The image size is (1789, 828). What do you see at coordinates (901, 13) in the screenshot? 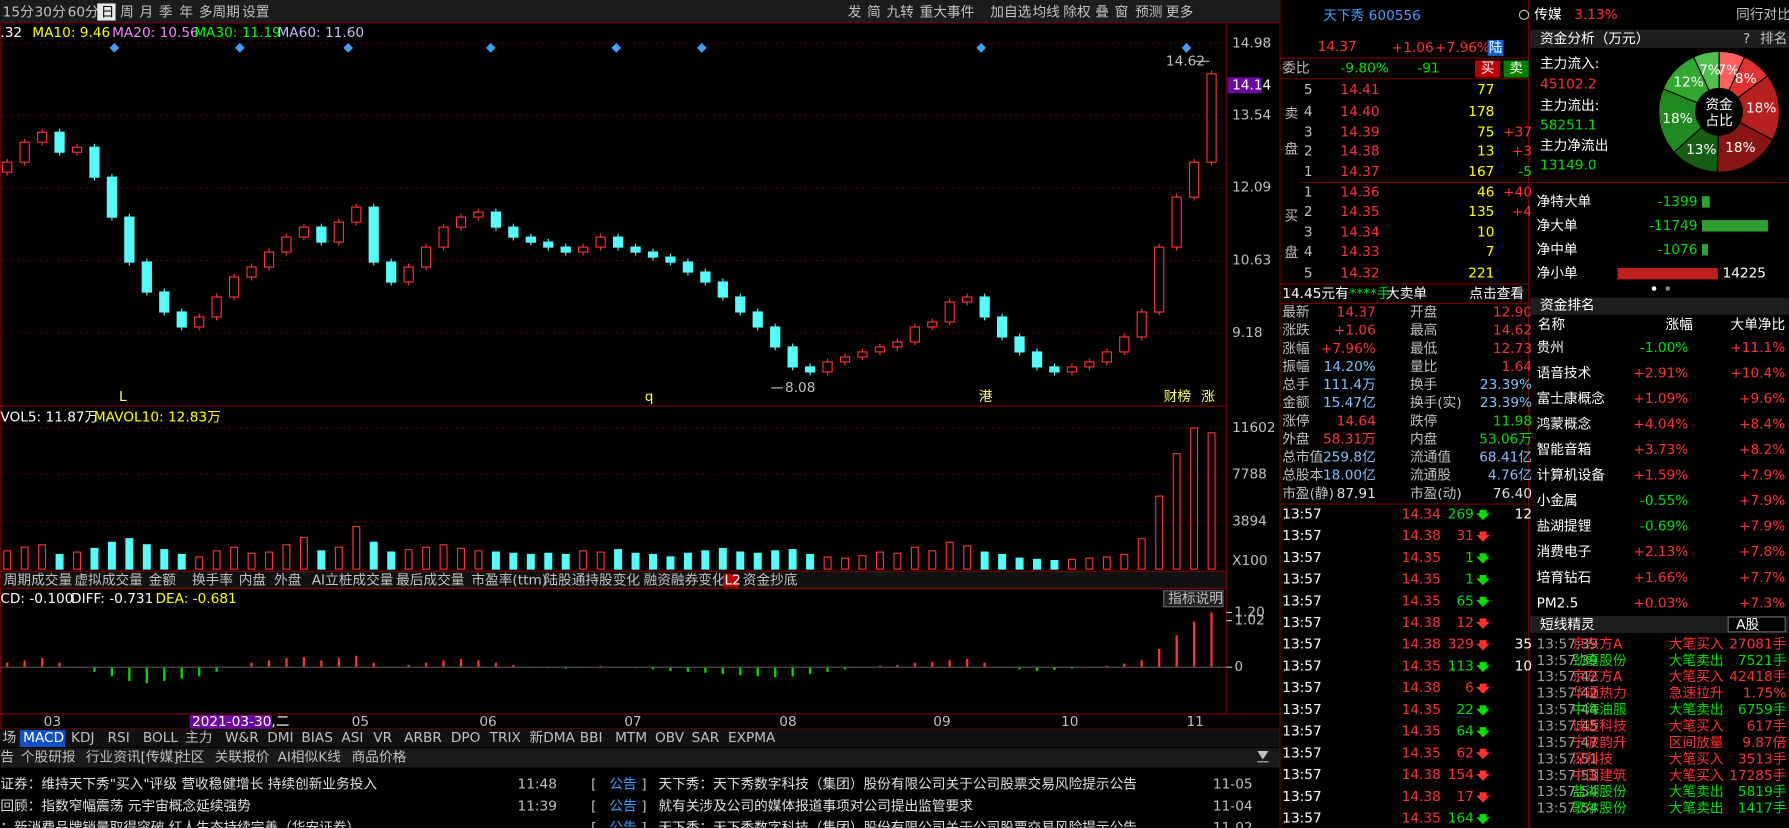
I see `tool-button: 九转` at bounding box center [901, 13].